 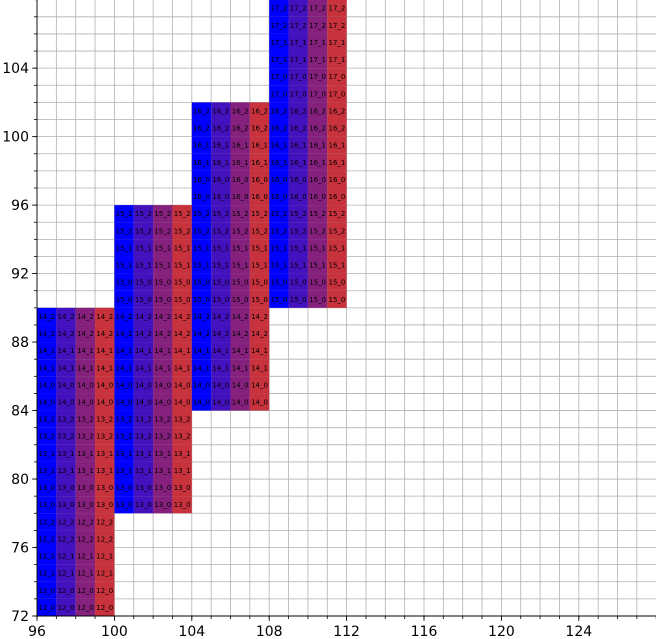 What do you see at coordinates (578, 631) in the screenshot?
I see `x-tick-label: 124` at bounding box center [578, 631].